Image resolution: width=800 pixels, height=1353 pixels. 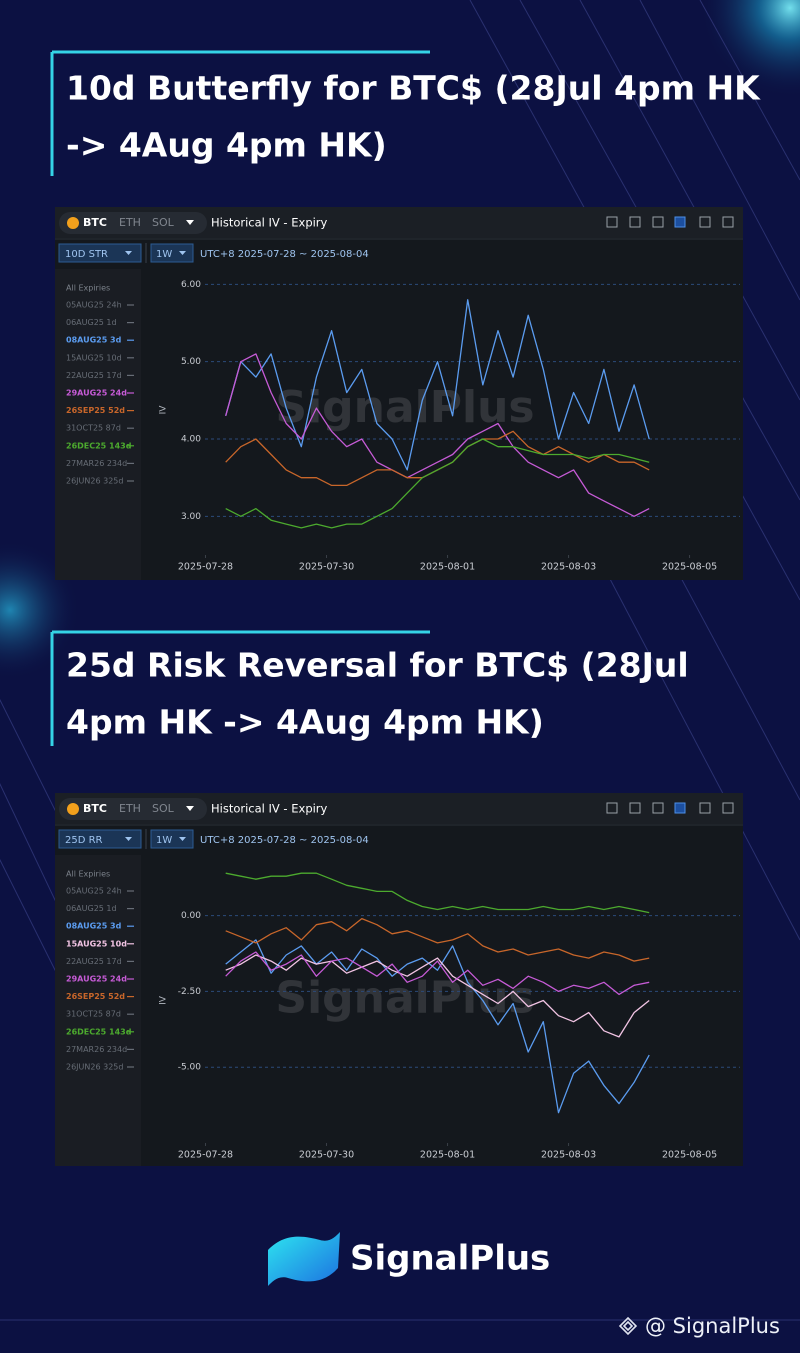 What do you see at coordinates (712, 1326) in the screenshot?
I see `credit: @ SignalPlus` at bounding box center [712, 1326].